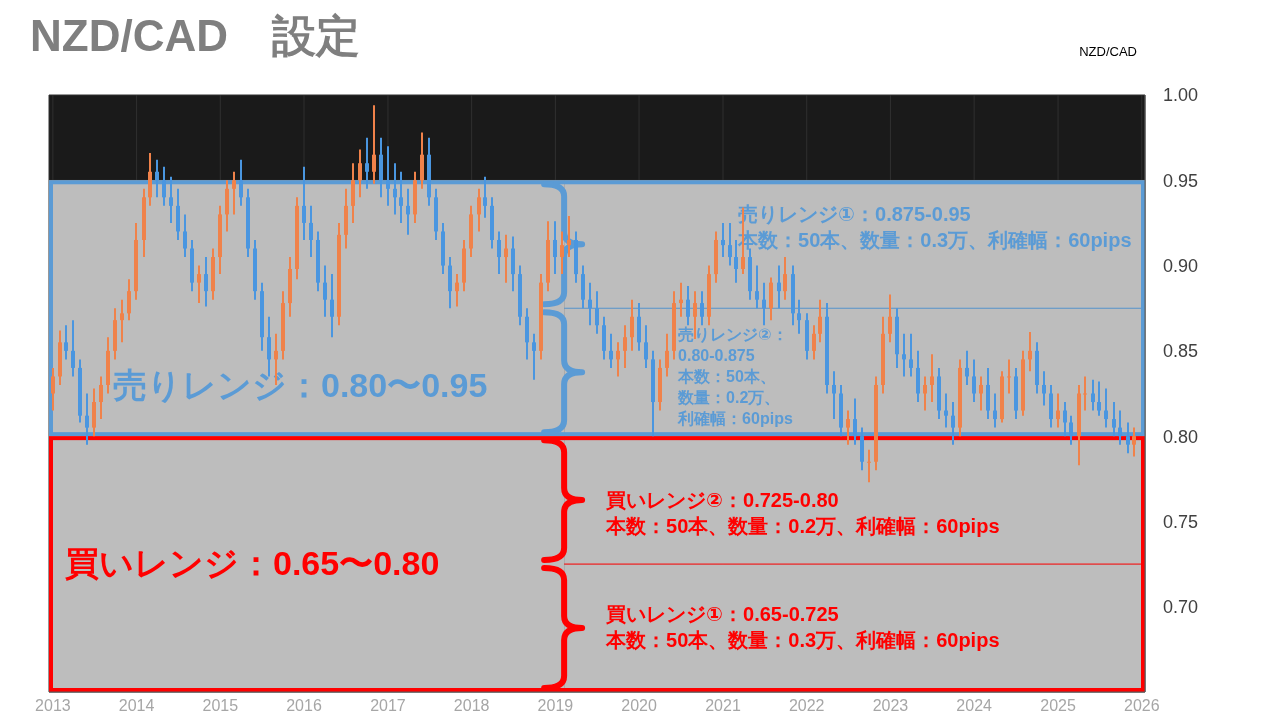 This screenshot has width=1280, height=720. I want to click on band-label: 買いレンジ①：0.65-0.725 本数：50本、数量：0.3万、利確幅：60pips, so click(802, 627).